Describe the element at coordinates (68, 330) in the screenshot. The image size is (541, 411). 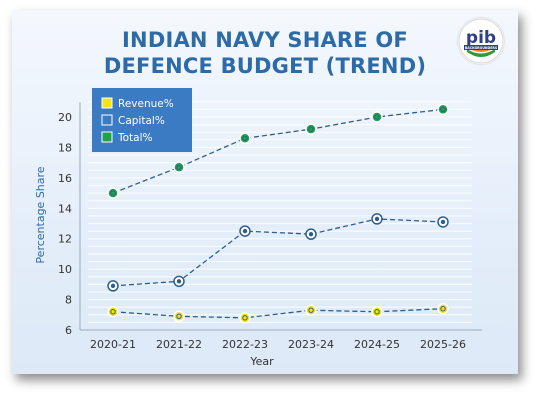
I see `y-tick-label: 6` at that location.